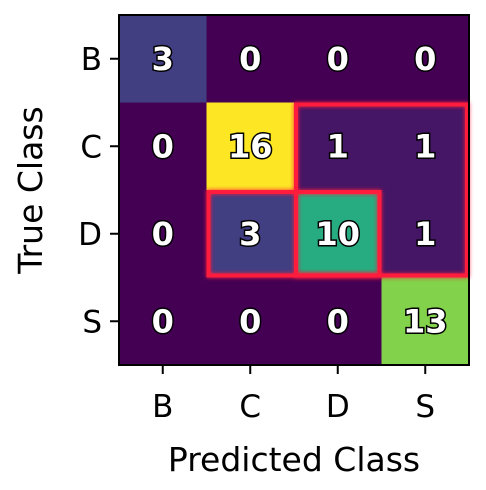 This screenshot has height=490, width=486. I want to click on cell-value-label: 13, so click(425, 321).